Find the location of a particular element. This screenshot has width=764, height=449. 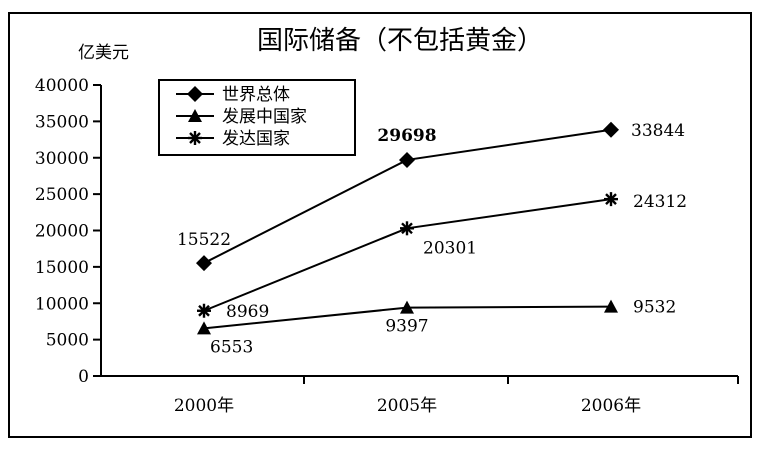

legend-marker-developed is located at coordinates (195, 138).